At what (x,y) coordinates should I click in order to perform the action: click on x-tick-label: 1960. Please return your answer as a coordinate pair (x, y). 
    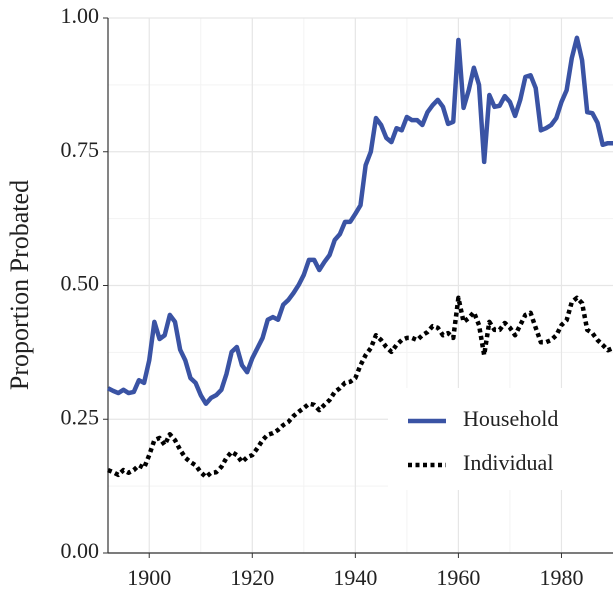
    Looking at the image, I should click on (458, 577).